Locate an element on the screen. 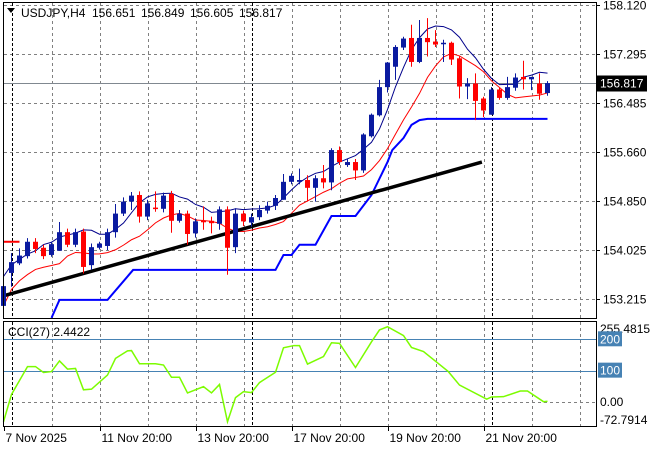 Image resolution: width=660 pixels, height=450 pixels. ohlc-low: 156.605 is located at coordinates (212, 13).